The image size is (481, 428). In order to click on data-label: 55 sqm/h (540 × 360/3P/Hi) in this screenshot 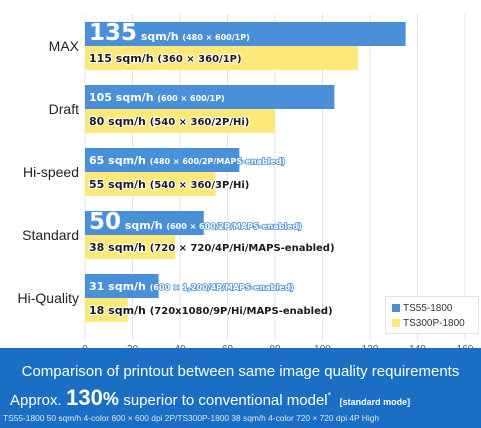, I will do `click(169, 184)`.